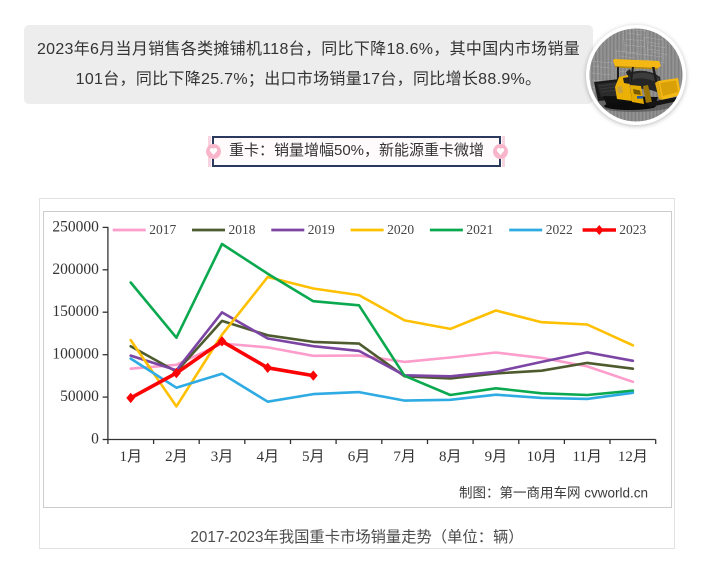  Describe the element at coordinates (95, 439) in the screenshot. I see `svg-text: 0` at that location.